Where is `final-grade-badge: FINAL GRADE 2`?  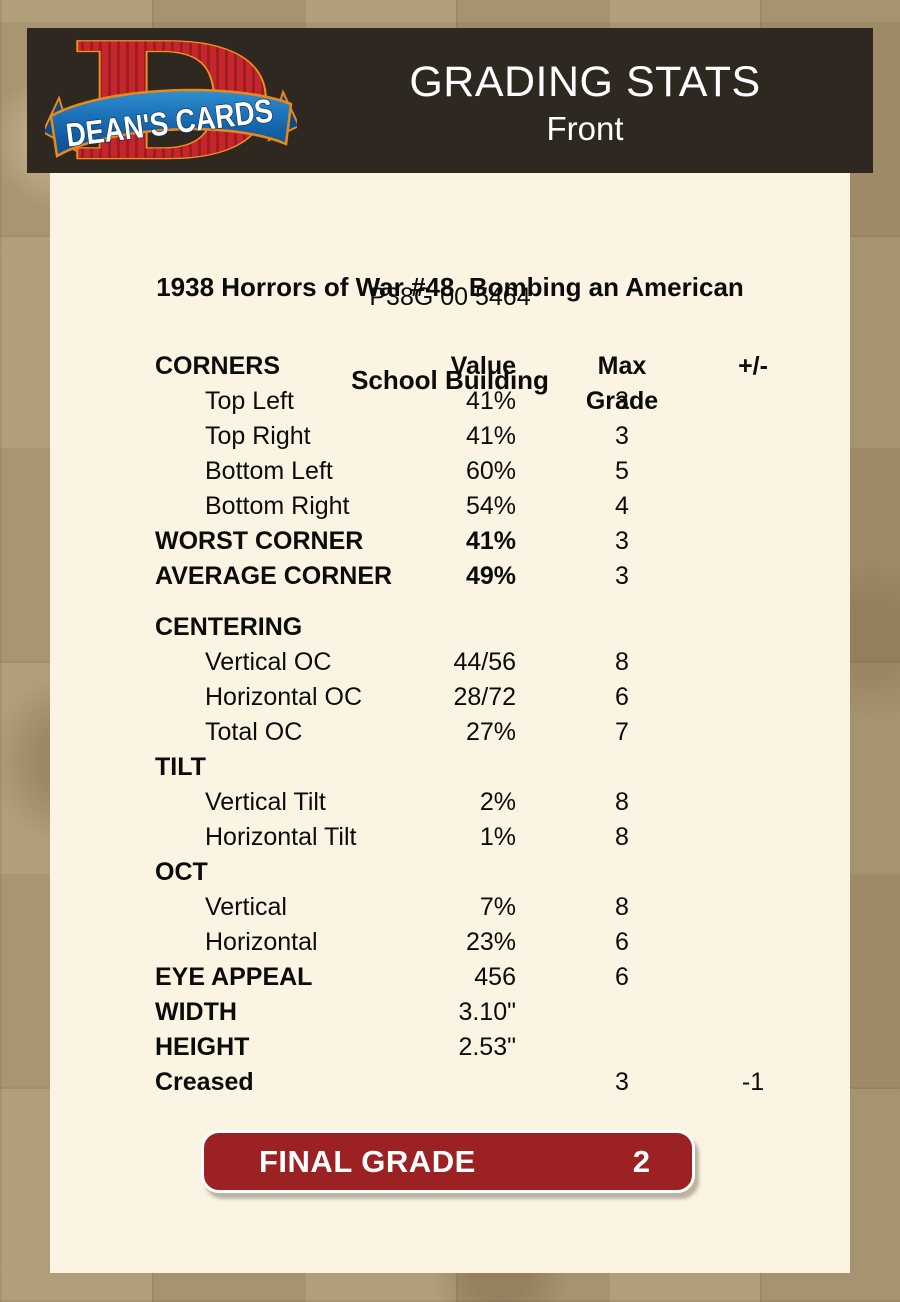
final-grade-badge: FINAL GRADE 2 is located at coordinates (448, 1161).